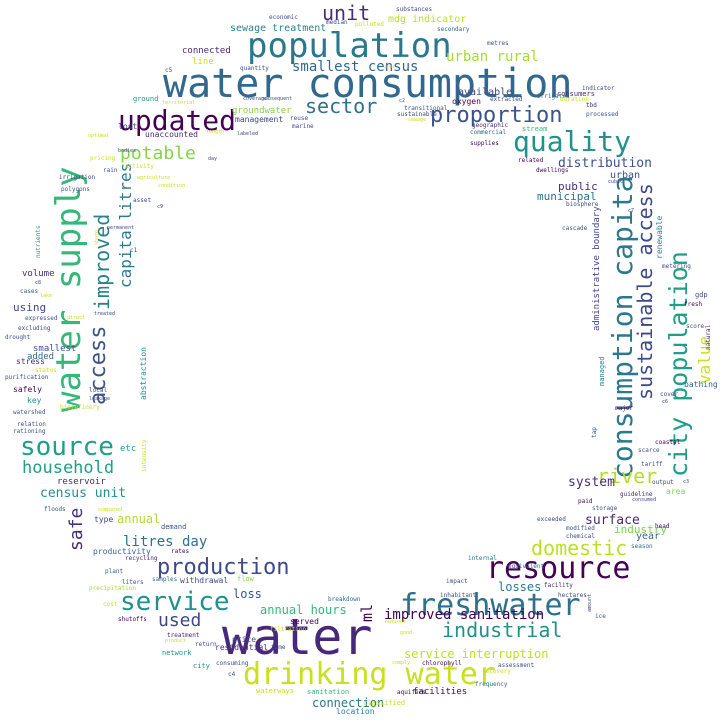  Describe the element at coordinates (262, 111) in the screenshot. I see `word-groundwater: groundwater` at that location.